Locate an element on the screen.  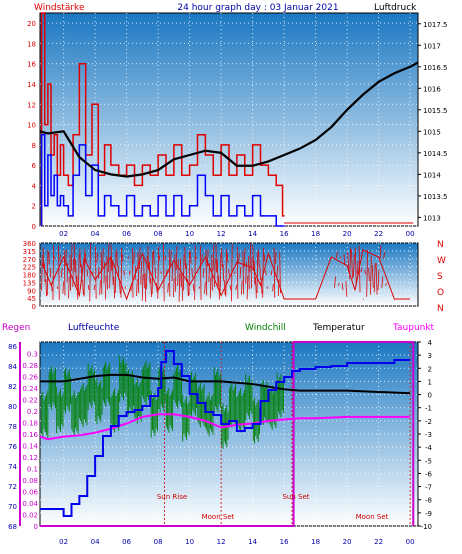
y-right-tick-label: 1015 is located at coordinates (432, 132).